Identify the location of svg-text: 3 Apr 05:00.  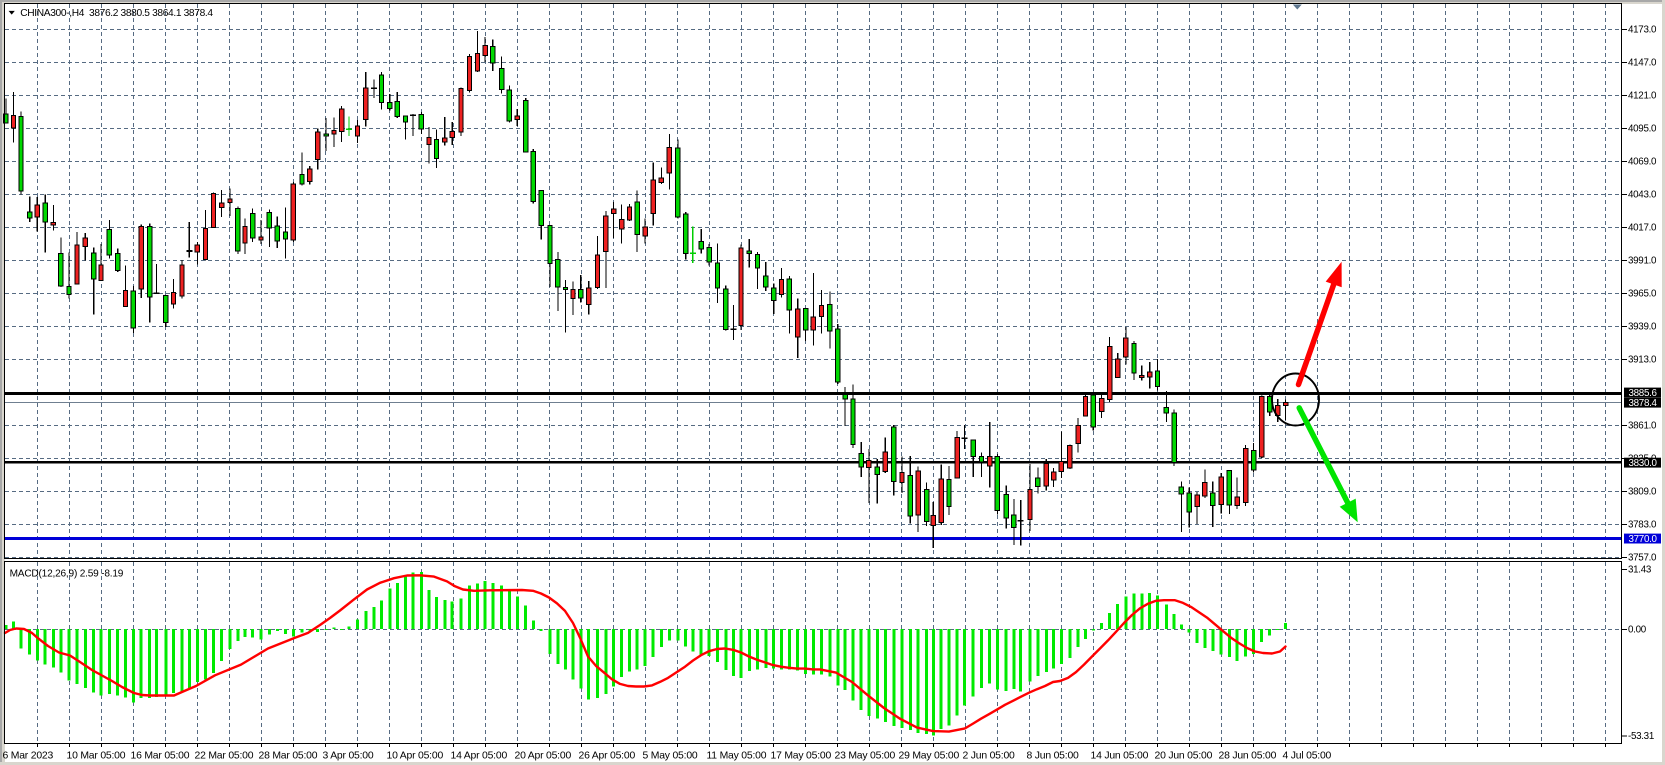
(348, 756).